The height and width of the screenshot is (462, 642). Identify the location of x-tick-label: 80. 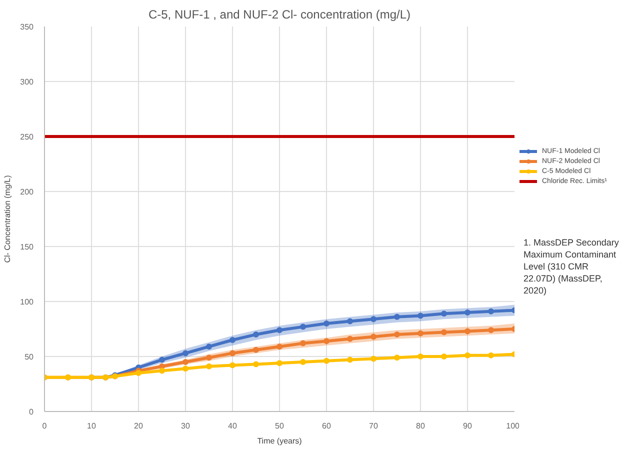
(421, 426).